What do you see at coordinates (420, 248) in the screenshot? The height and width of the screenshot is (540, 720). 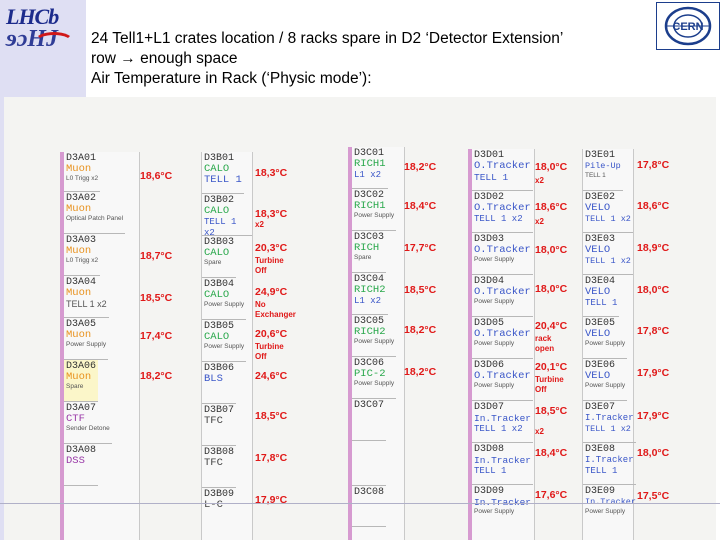 I see `temp-c03: 17,7°C` at bounding box center [420, 248].